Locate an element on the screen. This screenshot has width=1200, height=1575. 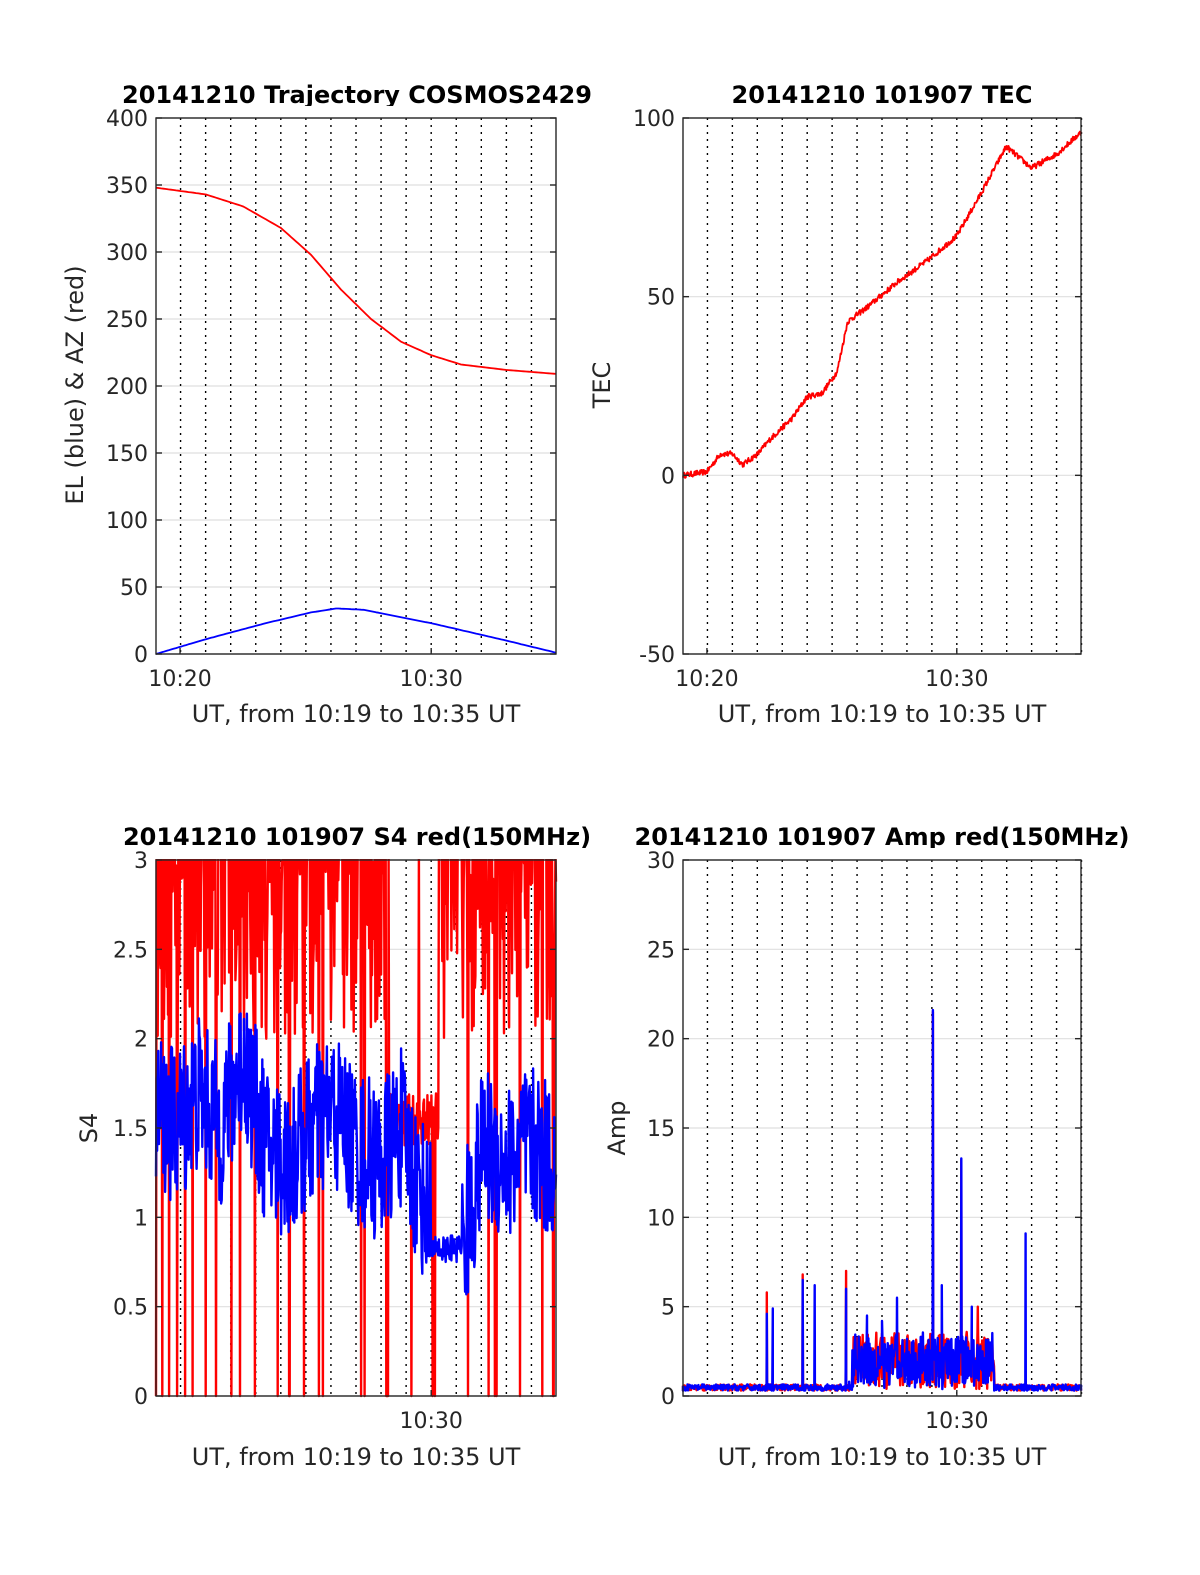
tec-axes-frame is located at coordinates (882, 386).